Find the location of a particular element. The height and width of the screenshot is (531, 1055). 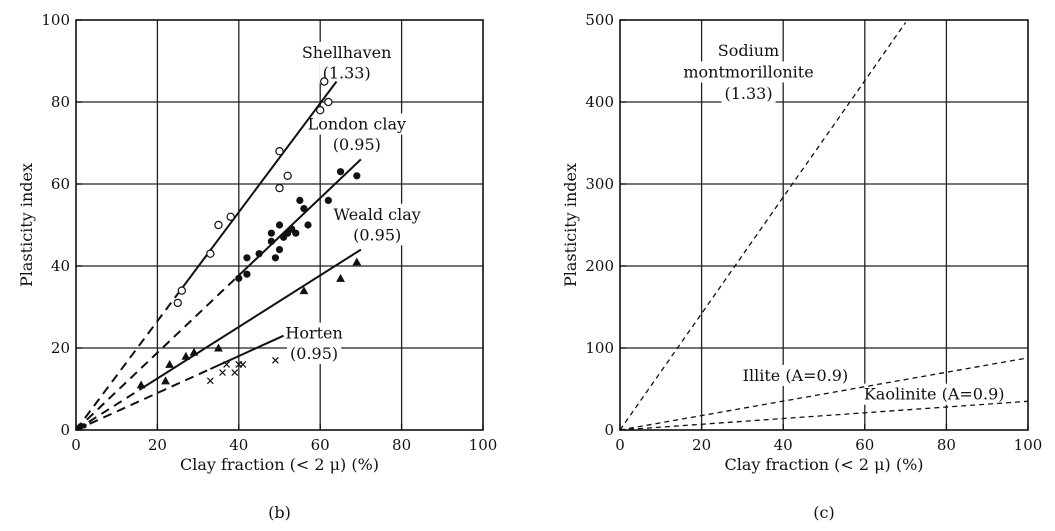

y-tick-label: 300 is located at coordinates (599, 184).